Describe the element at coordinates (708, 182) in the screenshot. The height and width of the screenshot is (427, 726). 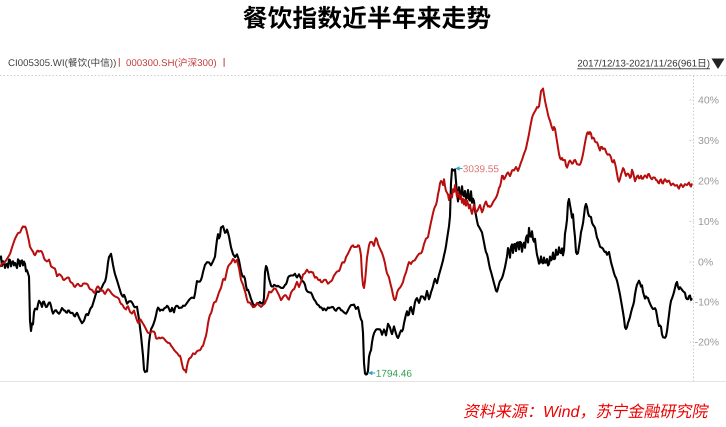
I see `svg-text: 20%` at that location.